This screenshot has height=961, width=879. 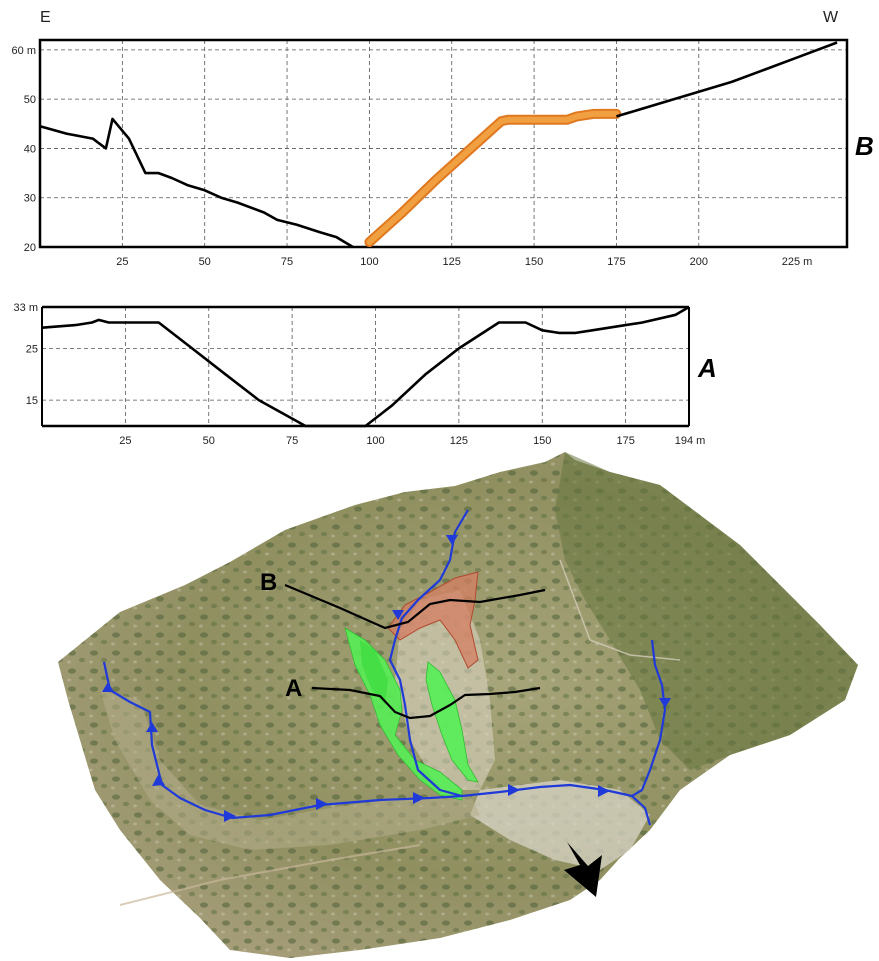 I want to click on profile-a-y-tick-label: 25, so click(x=32, y=349).